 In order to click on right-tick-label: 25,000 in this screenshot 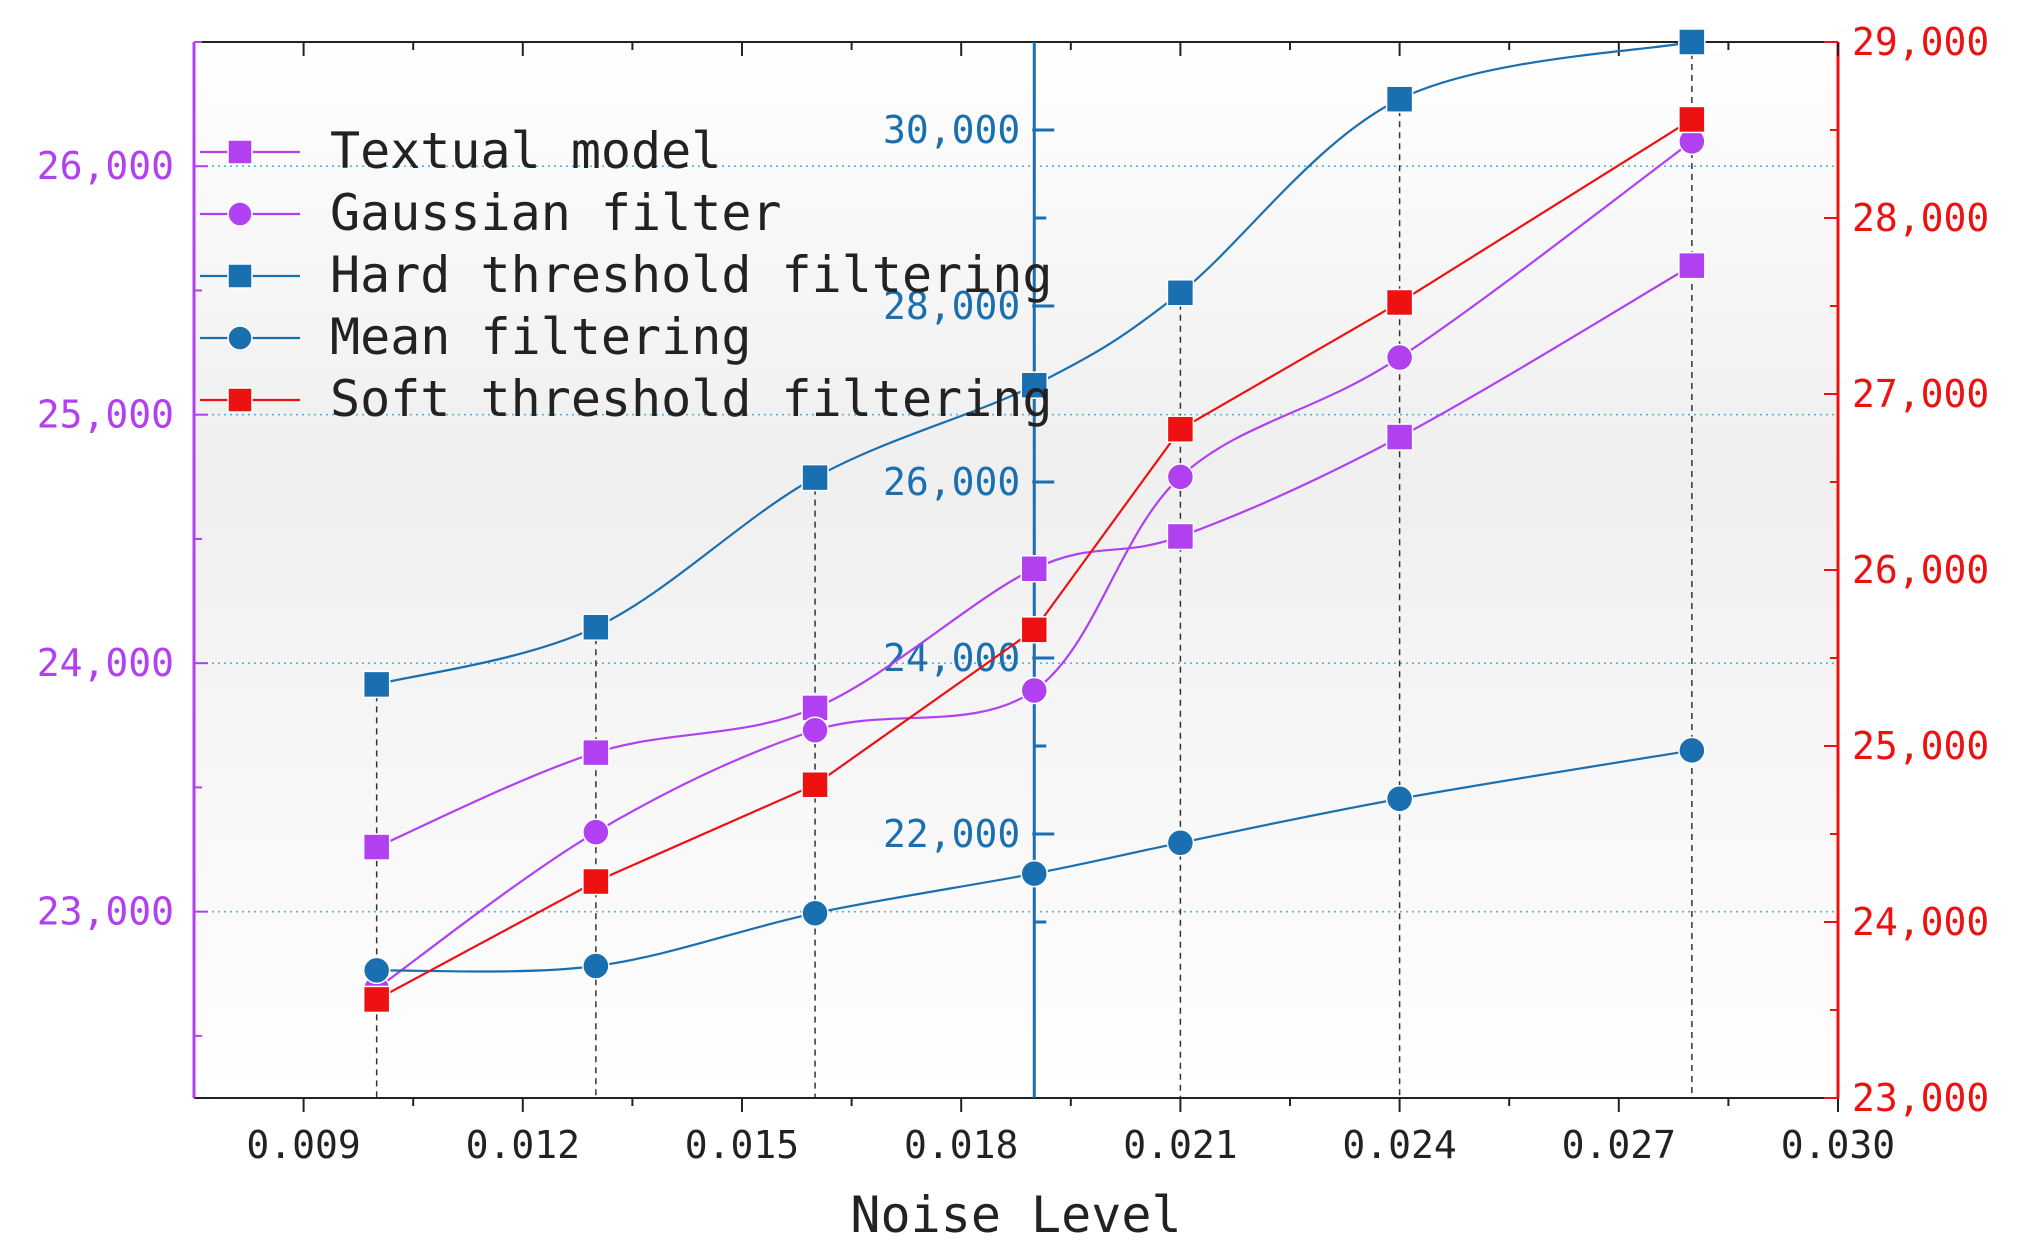, I will do `click(1920, 746)`.